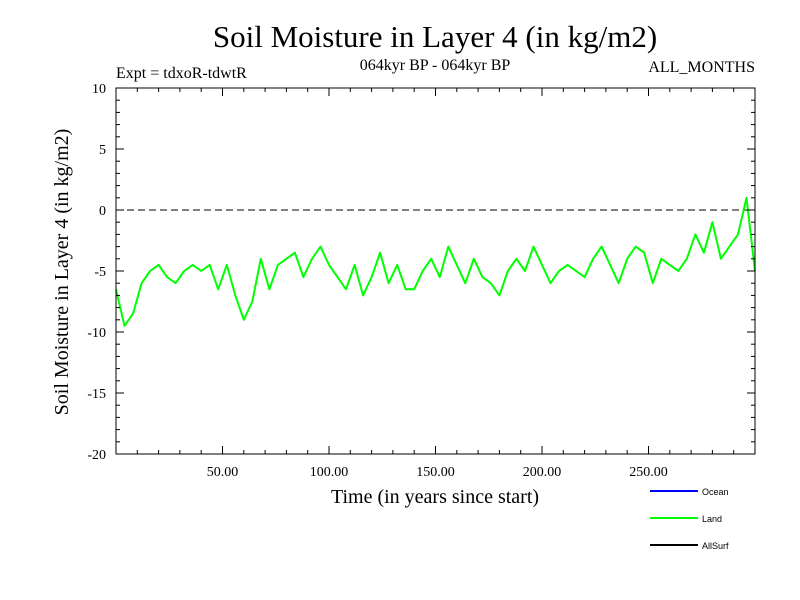 The width and height of the screenshot is (800, 600). Describe the element at coordinates (715, 546) in the screenshot. I see `legend-label-allsurf: AllSurf` at that location.